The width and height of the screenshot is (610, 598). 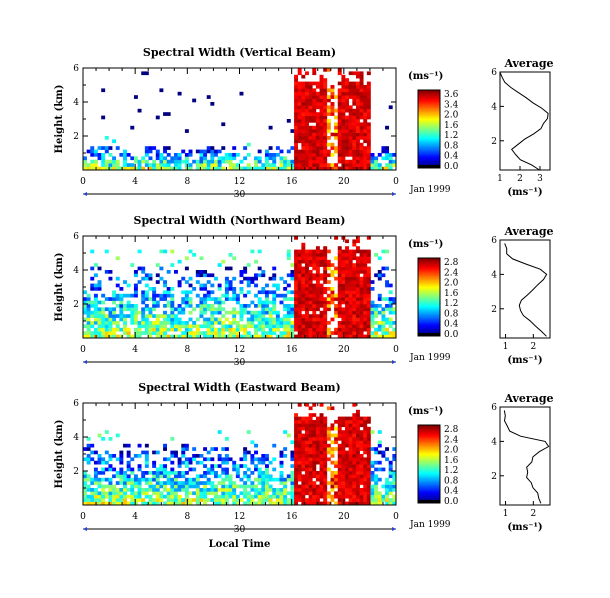 I want to click on x-tick-label: 0, so click(x=396, y=517).